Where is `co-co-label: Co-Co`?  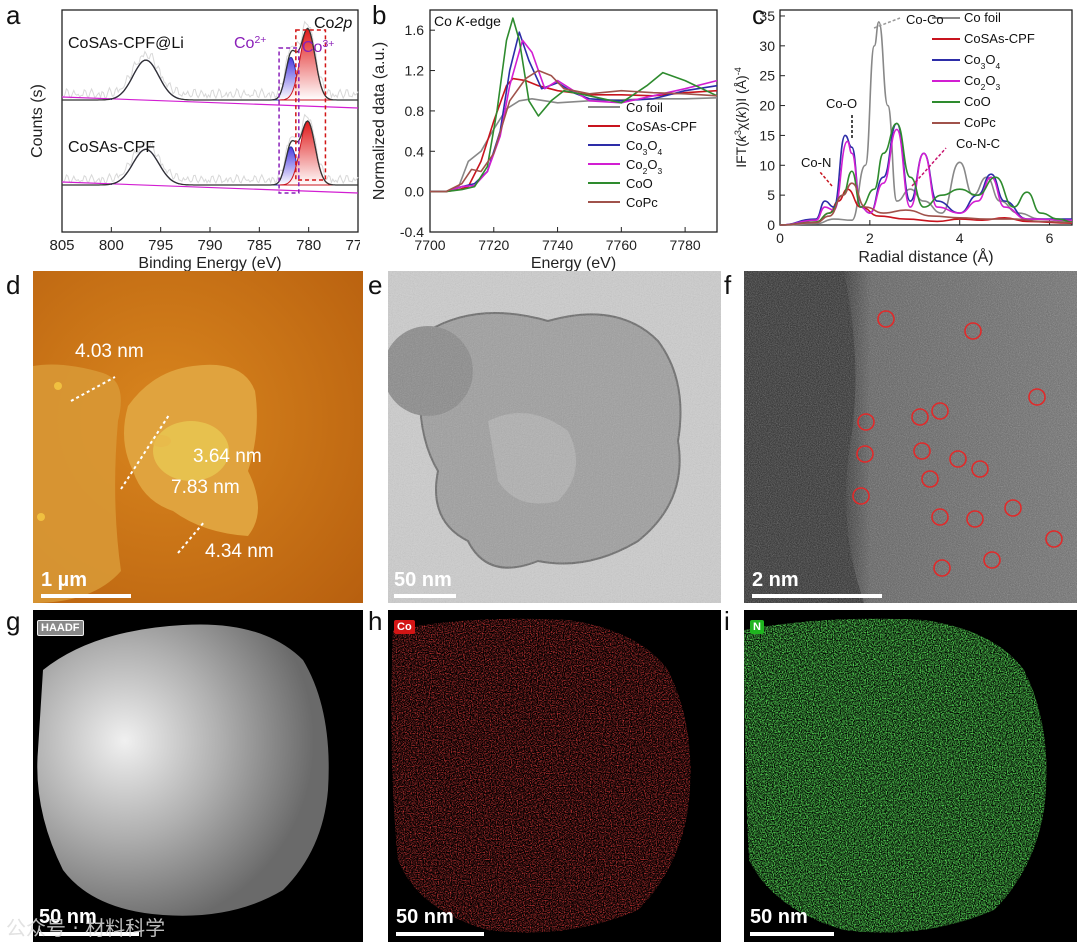 co-co-label: Co-Co is located at coordinates (925, 19).